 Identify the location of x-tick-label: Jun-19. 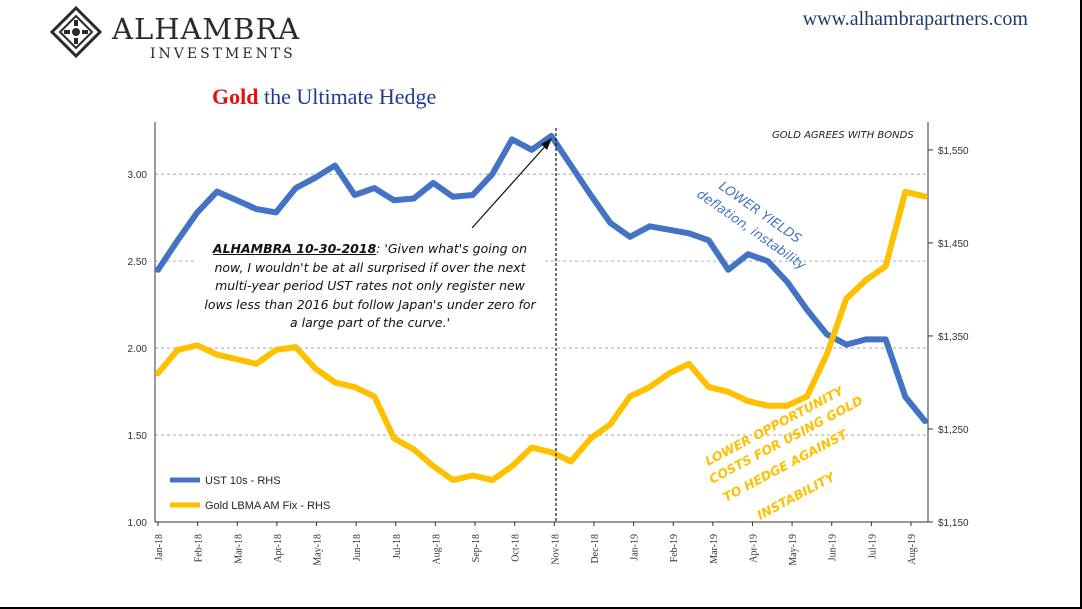
(833, 547).